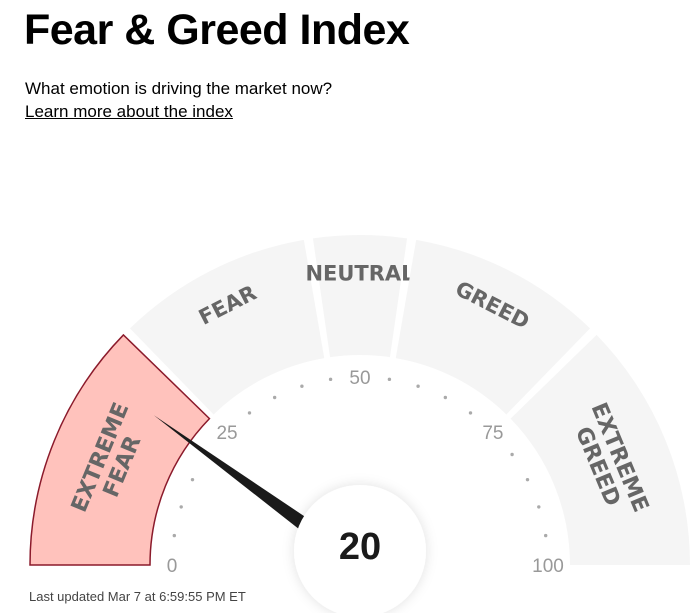  I want to click on segment-neutral, so click(360, 296).